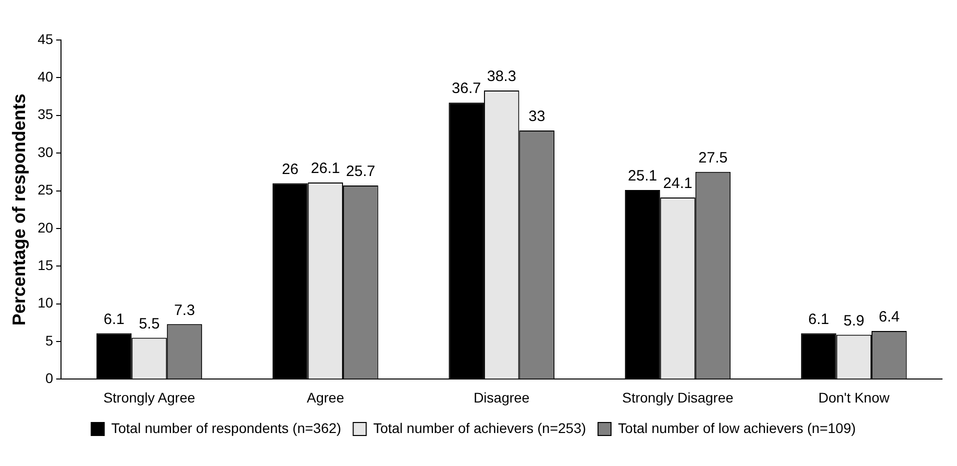 This screenshot has width=957, height=466. What do you see at coordinates (479, 428) in the screenshot?
I see `legend-label: Total number of achievers (n=253)` at bounding box center [479, 428].